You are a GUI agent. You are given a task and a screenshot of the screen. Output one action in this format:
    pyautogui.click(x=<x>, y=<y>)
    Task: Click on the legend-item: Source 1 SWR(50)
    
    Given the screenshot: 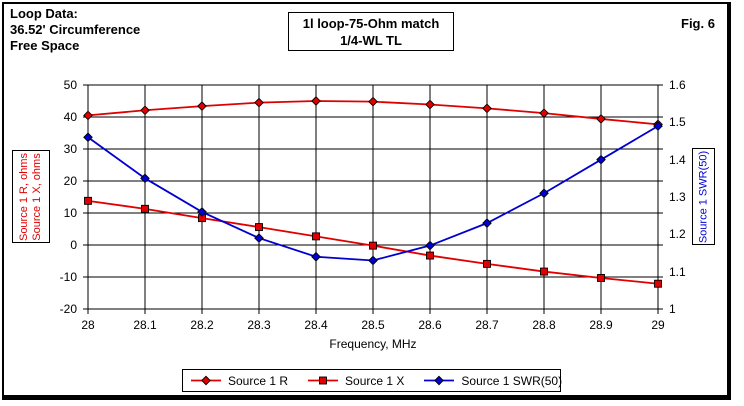 What is the action you would take?
    pyautogui.click(x=493, y=381)
    